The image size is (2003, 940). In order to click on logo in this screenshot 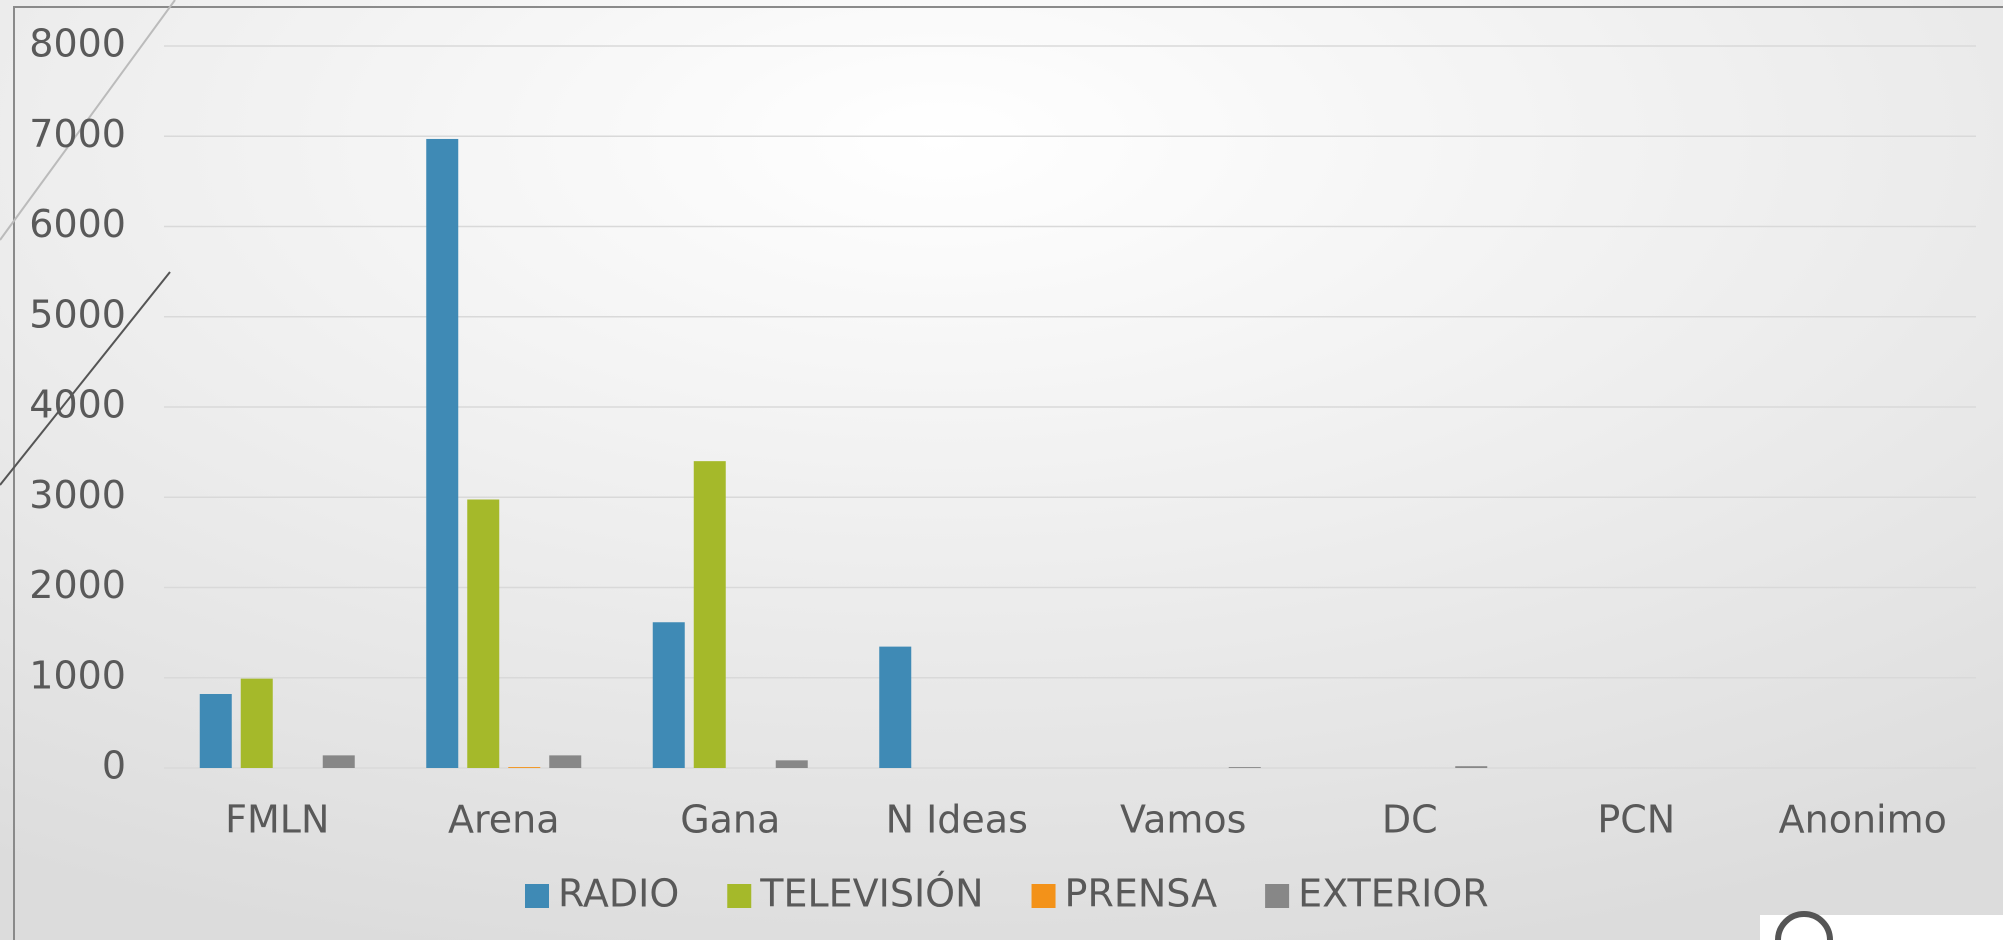, I will do `click(1804, 925)`.